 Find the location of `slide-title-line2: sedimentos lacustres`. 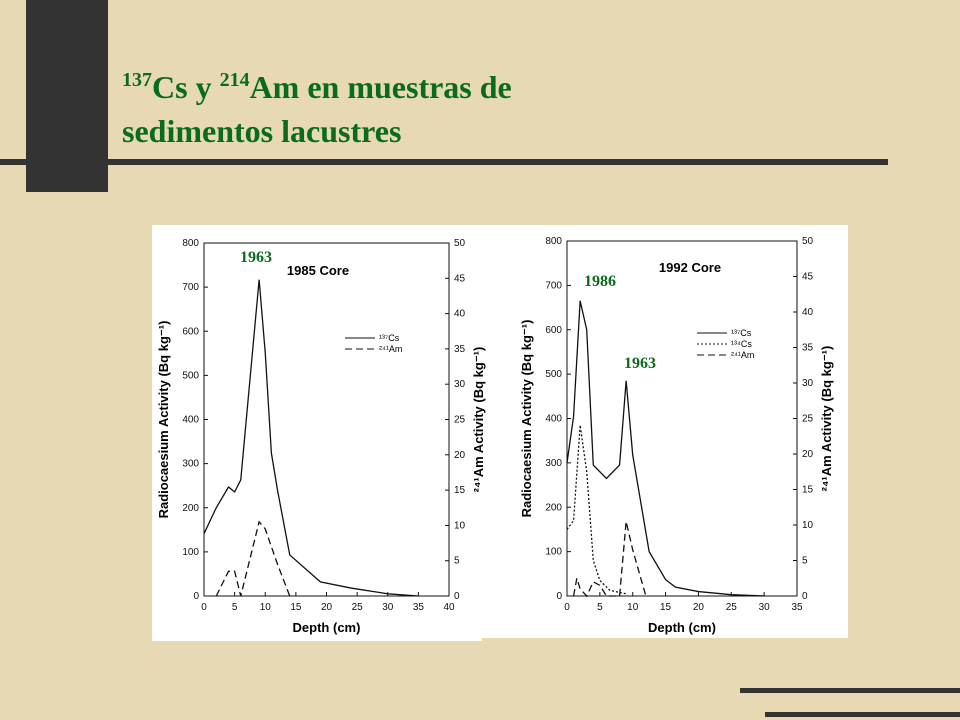

slide-title-line2: sedimentos lacustres is located at coordinates (261, 131).